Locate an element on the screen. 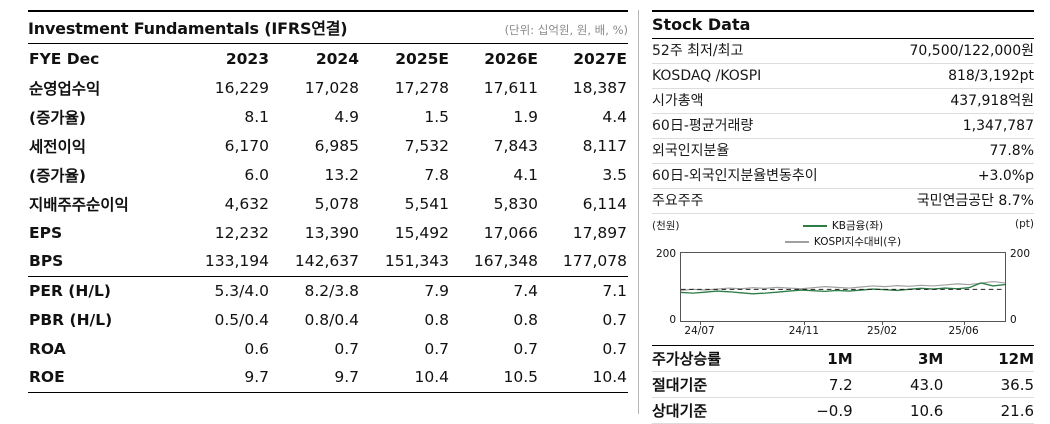 This screenshot has width=1050, height=424. cell: 21.6 is located at coordinates (1017, 410).